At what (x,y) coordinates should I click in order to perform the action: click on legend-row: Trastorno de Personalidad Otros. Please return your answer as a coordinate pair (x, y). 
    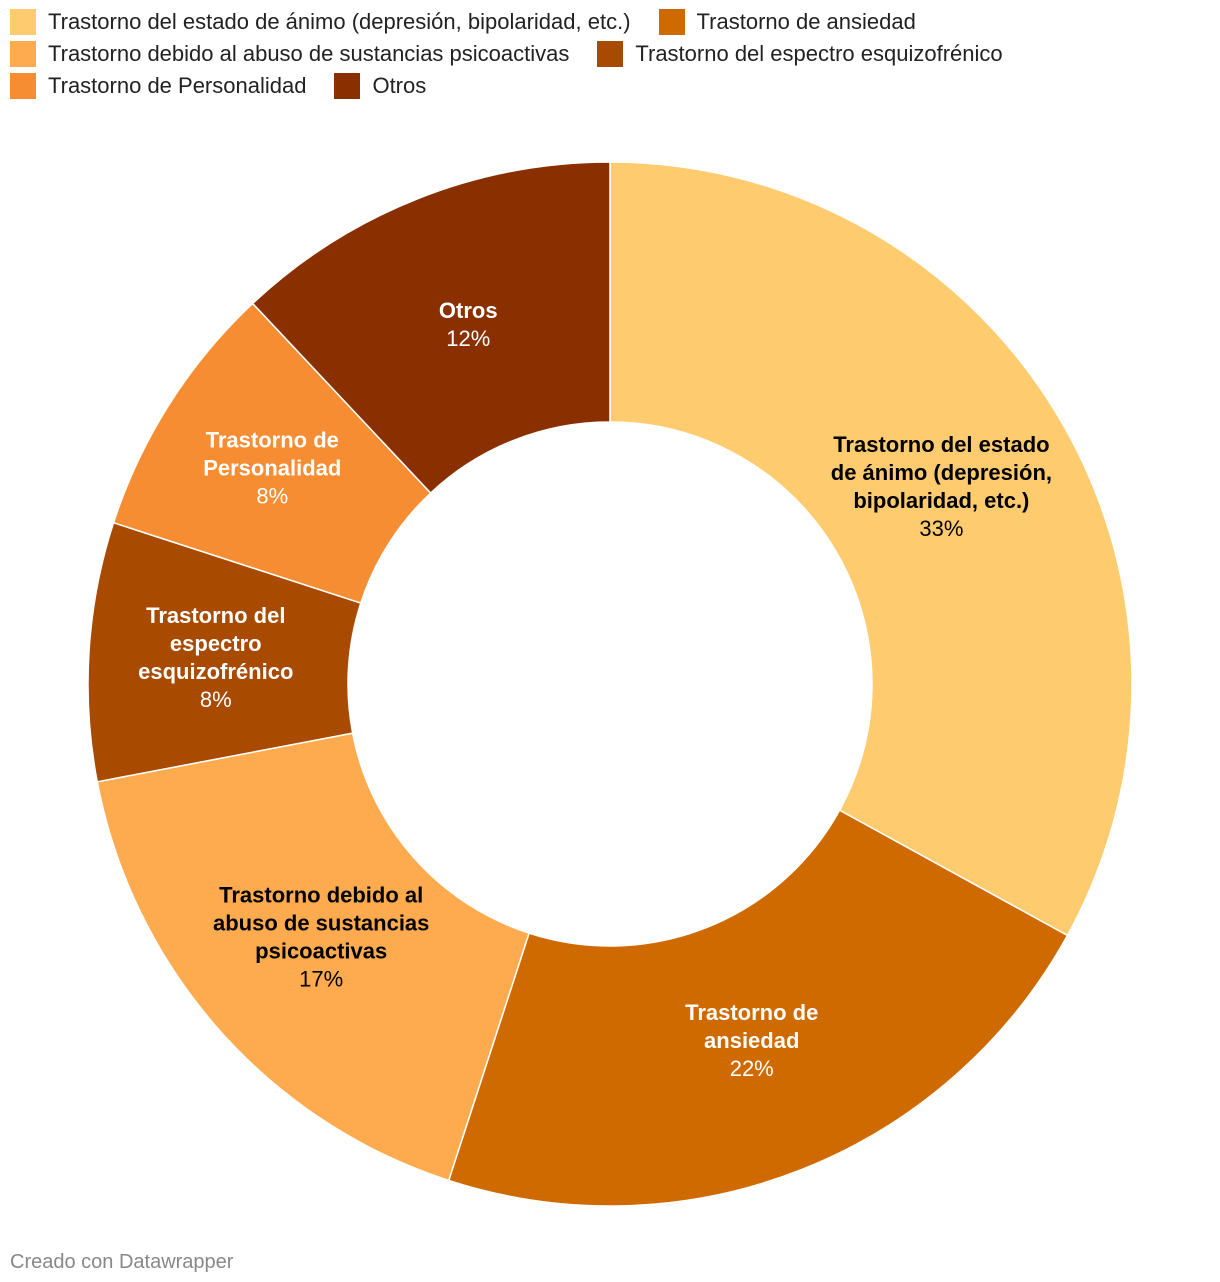
    Looking at the image, I should click on (610, 86).